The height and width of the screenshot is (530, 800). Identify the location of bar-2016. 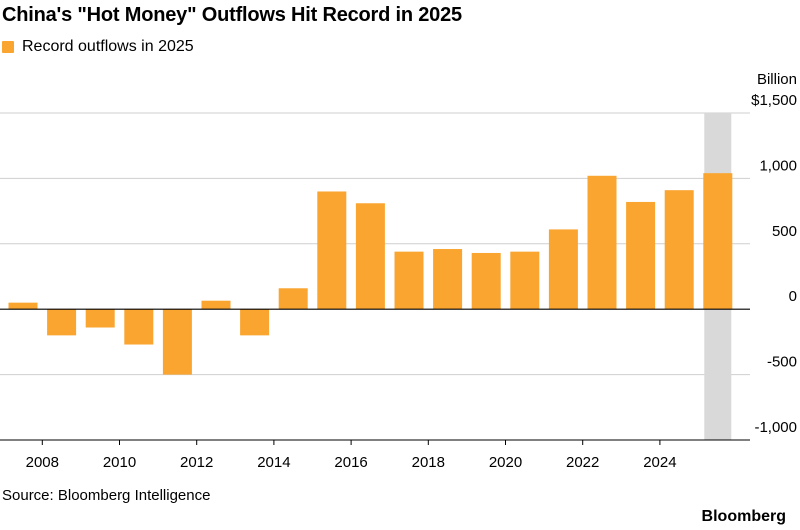
(370, 256).